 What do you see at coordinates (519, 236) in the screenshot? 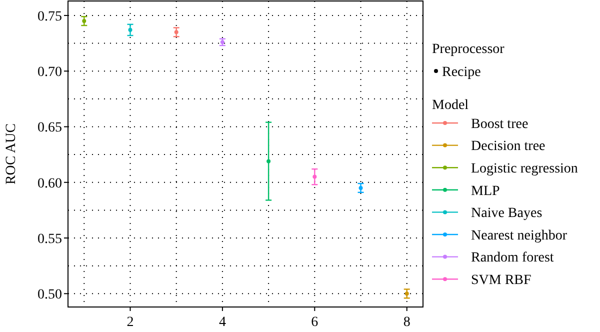
I see `legend-label: Nearest neighbor` at bounding box center [519, 236].